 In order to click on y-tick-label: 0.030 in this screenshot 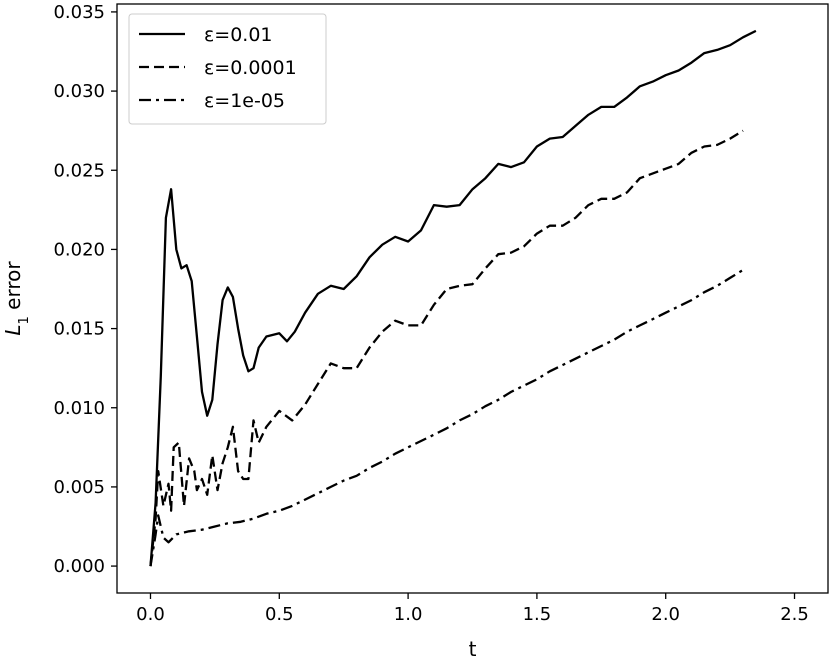, I will do `click(79, 91)`.